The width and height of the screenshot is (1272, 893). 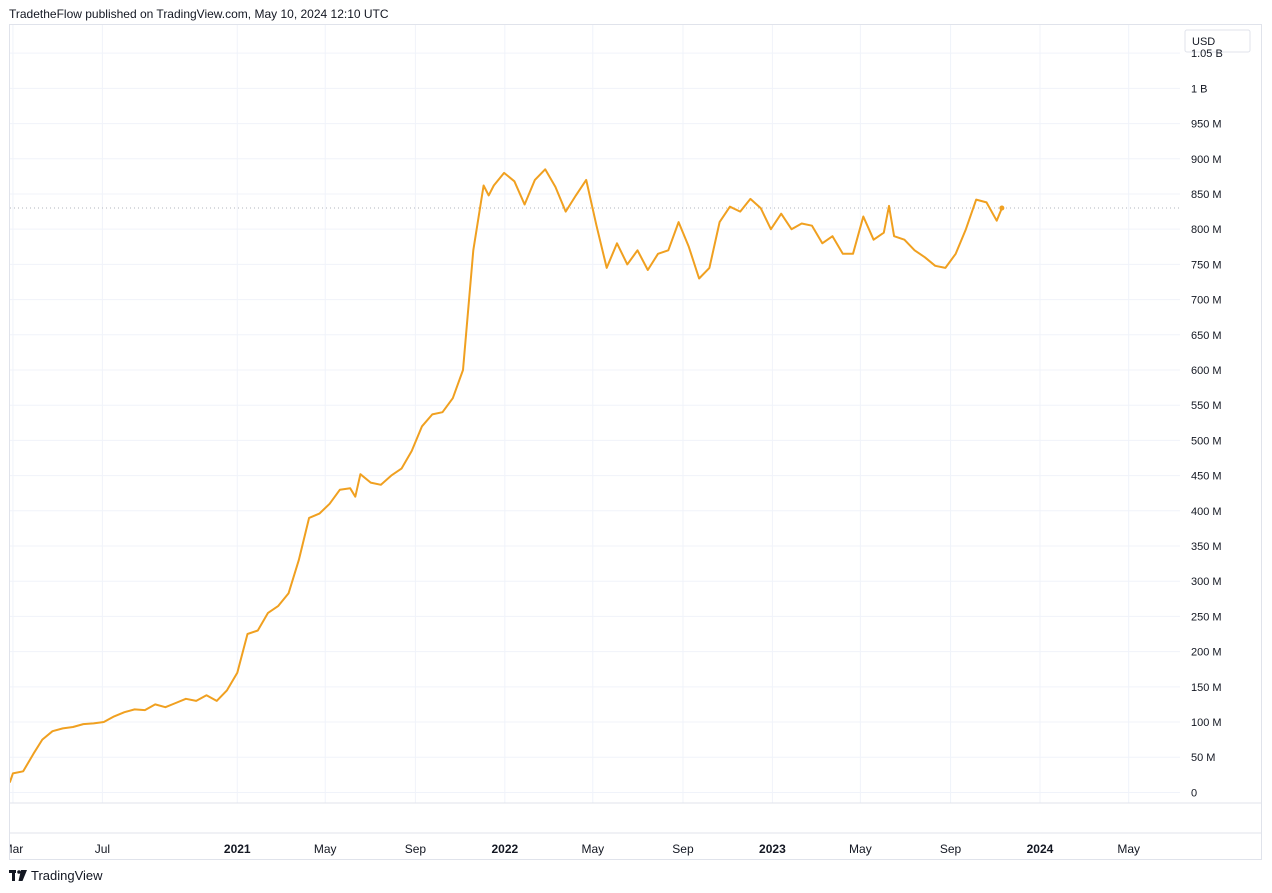 I want to click on y-tick-label: 50 M, so click(x=1203, y=758).